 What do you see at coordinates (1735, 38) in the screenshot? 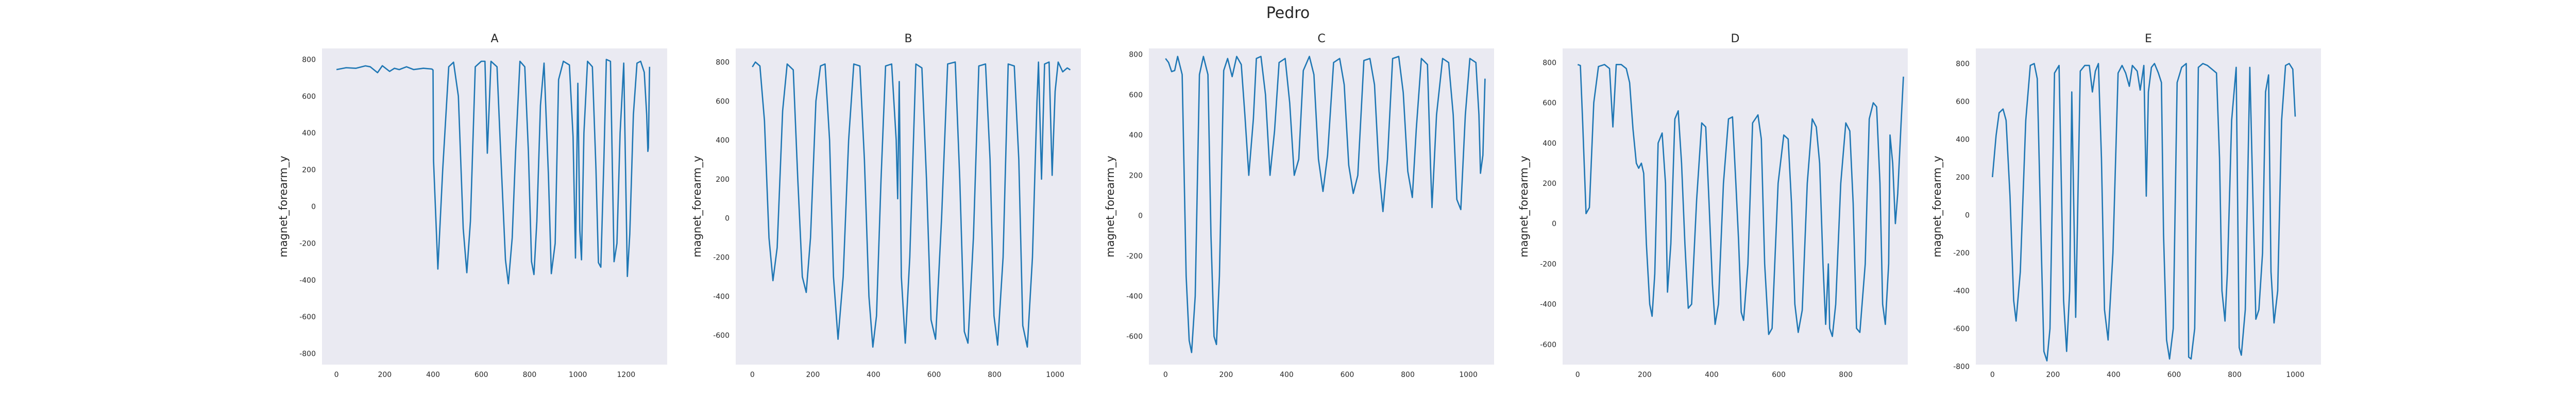
I see `panel-title: D` at bounding box center [1735, 38].